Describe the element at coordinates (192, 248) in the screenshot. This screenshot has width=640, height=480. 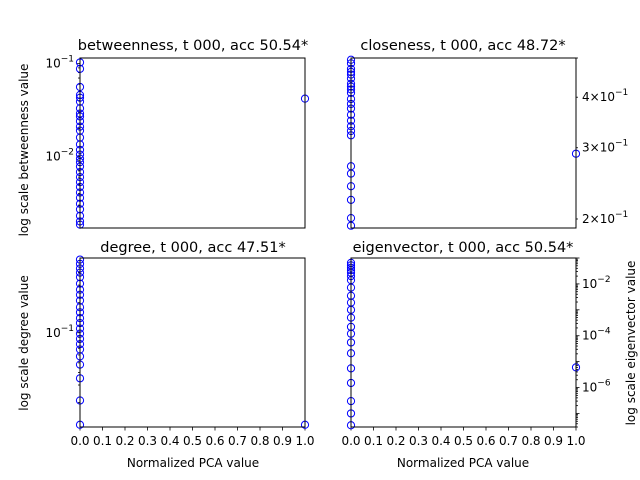
I see `degree-title: degree, t 000, acc 47.51*` at that location.